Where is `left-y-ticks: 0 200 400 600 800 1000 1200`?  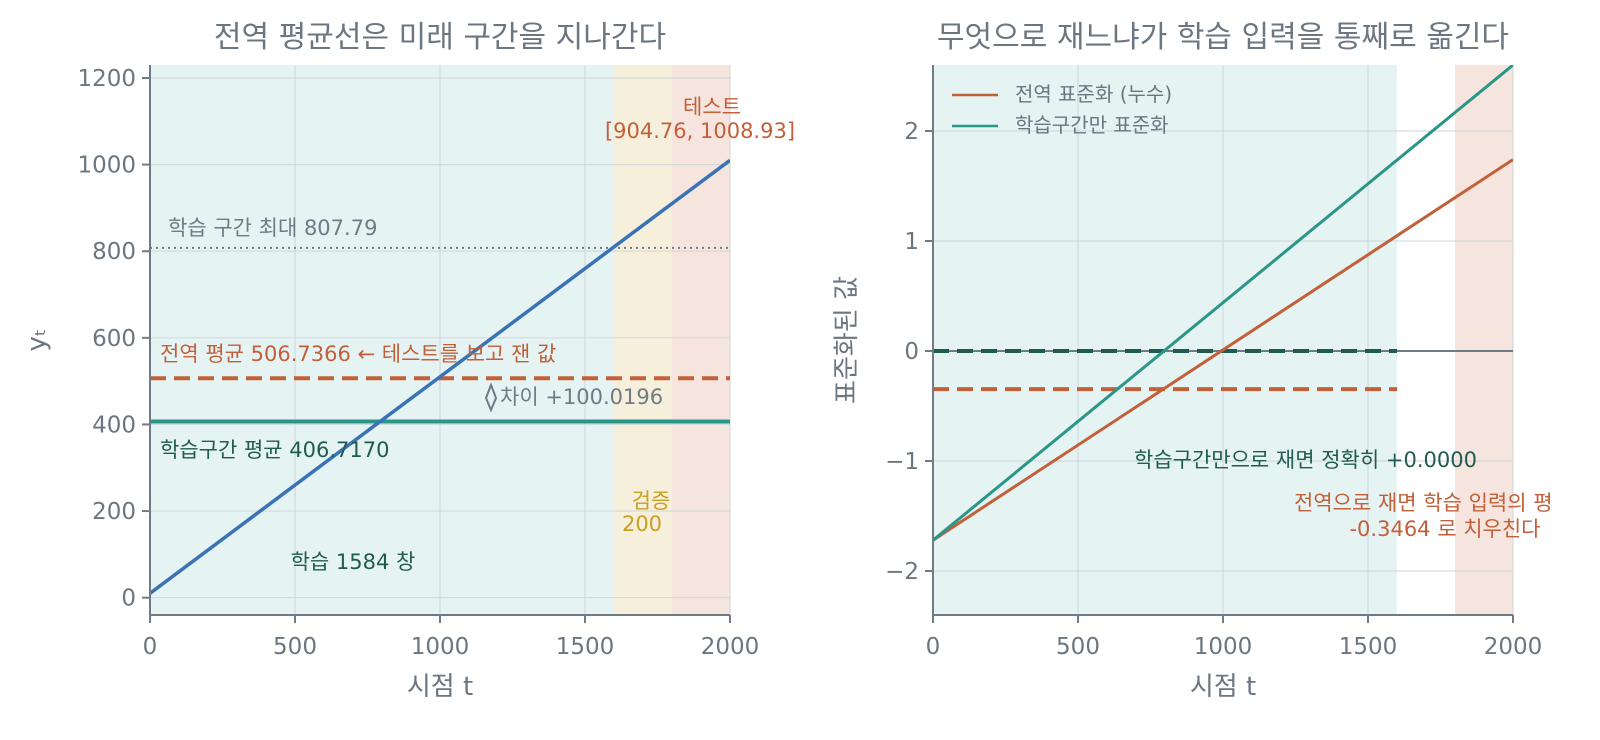
left-y-ticks: 0 200 400 600 800 1000 1200 is located at coordinates (113, 339).